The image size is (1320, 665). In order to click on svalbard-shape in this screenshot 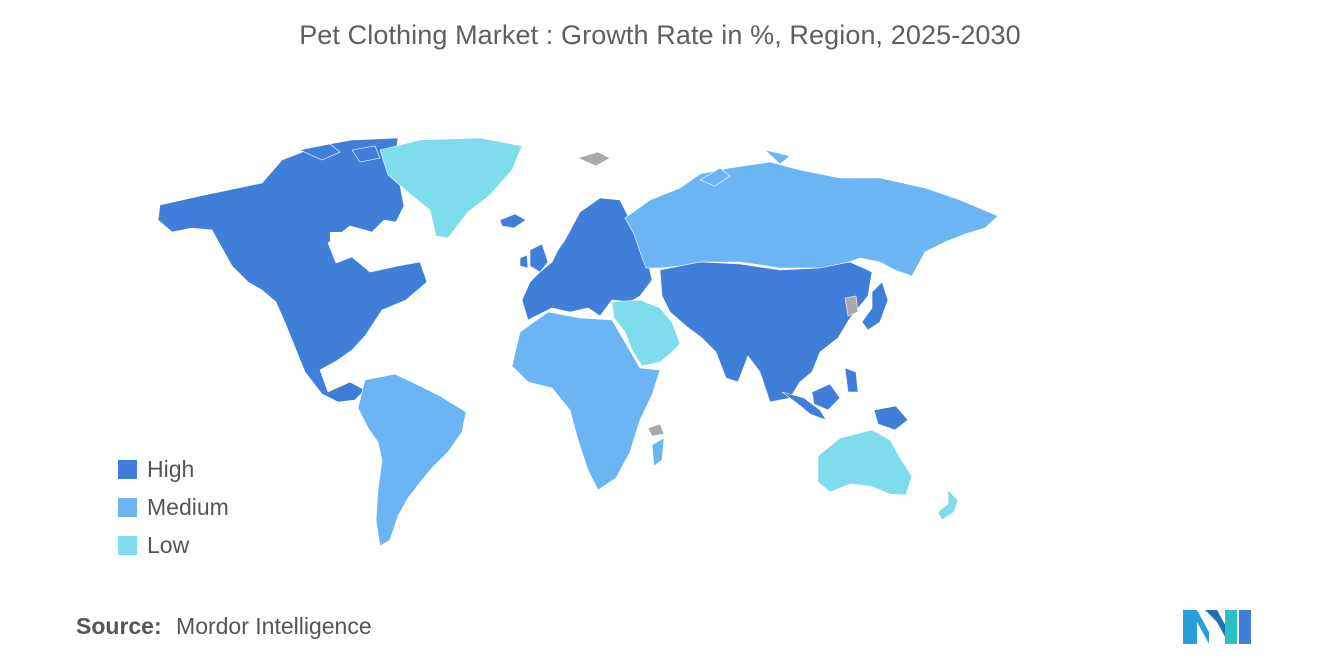, I will do `click(594, 159)`.